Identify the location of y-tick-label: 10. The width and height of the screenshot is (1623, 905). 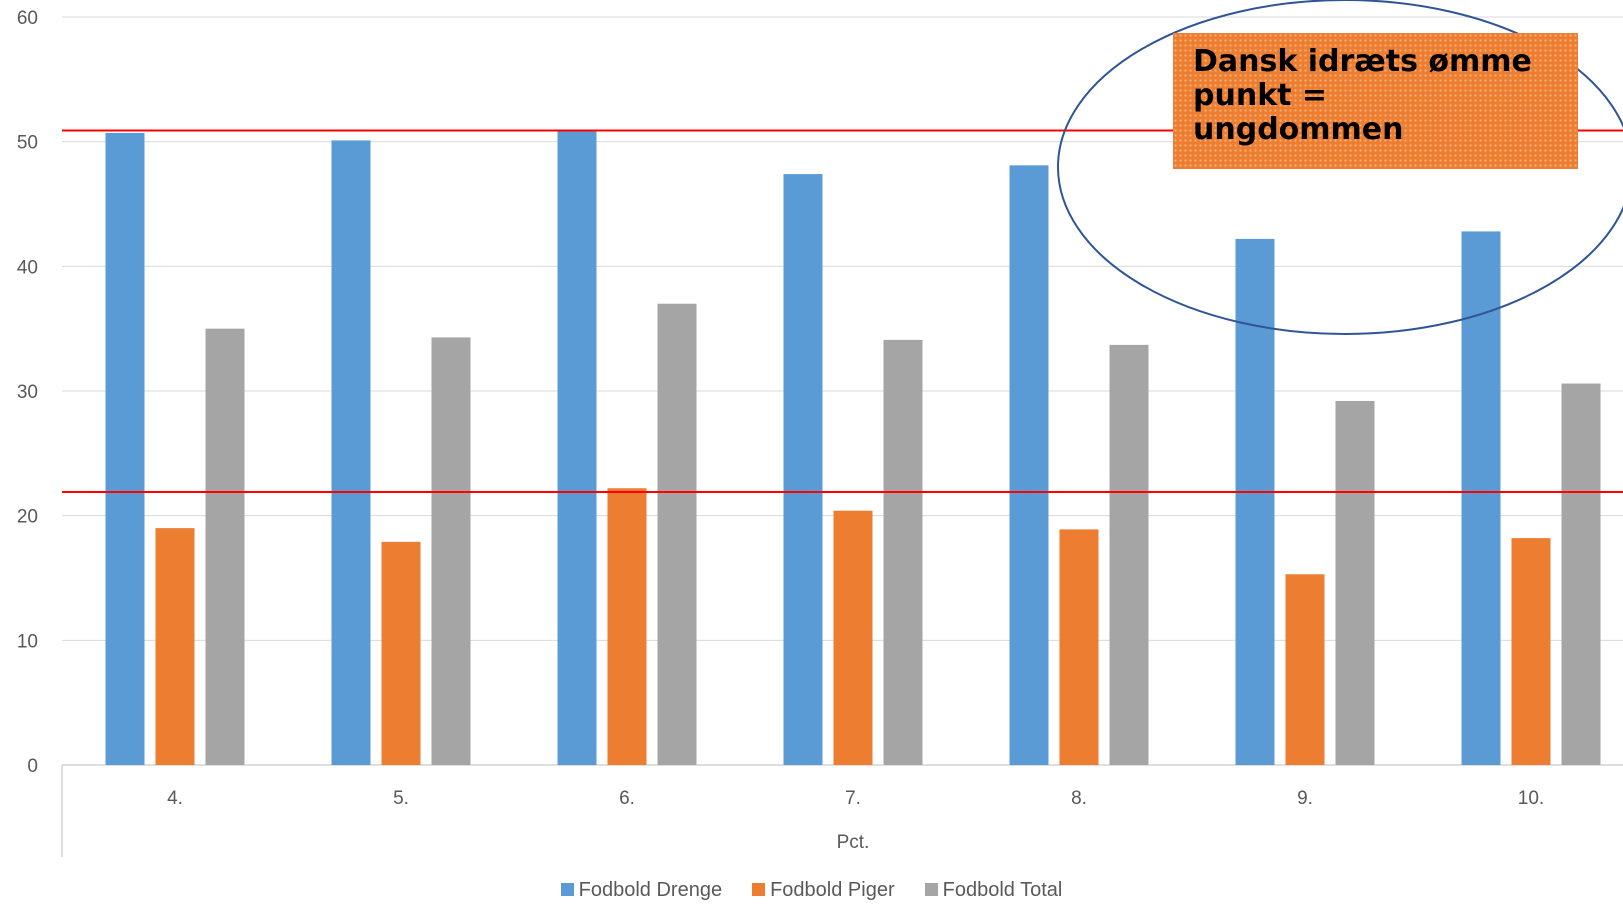
(27, 641).